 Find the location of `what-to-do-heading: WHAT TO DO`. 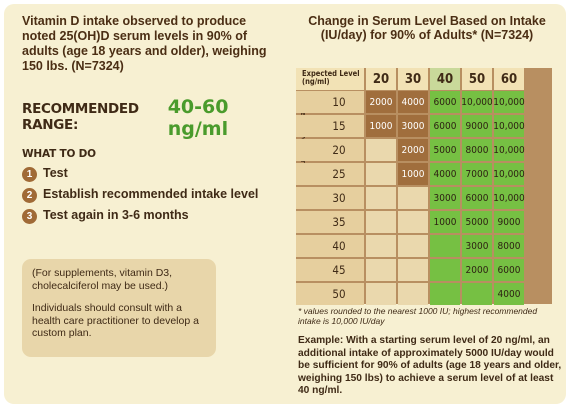

what-to-do-heading: WHAT TO DO is located at coordinates (59, 154).